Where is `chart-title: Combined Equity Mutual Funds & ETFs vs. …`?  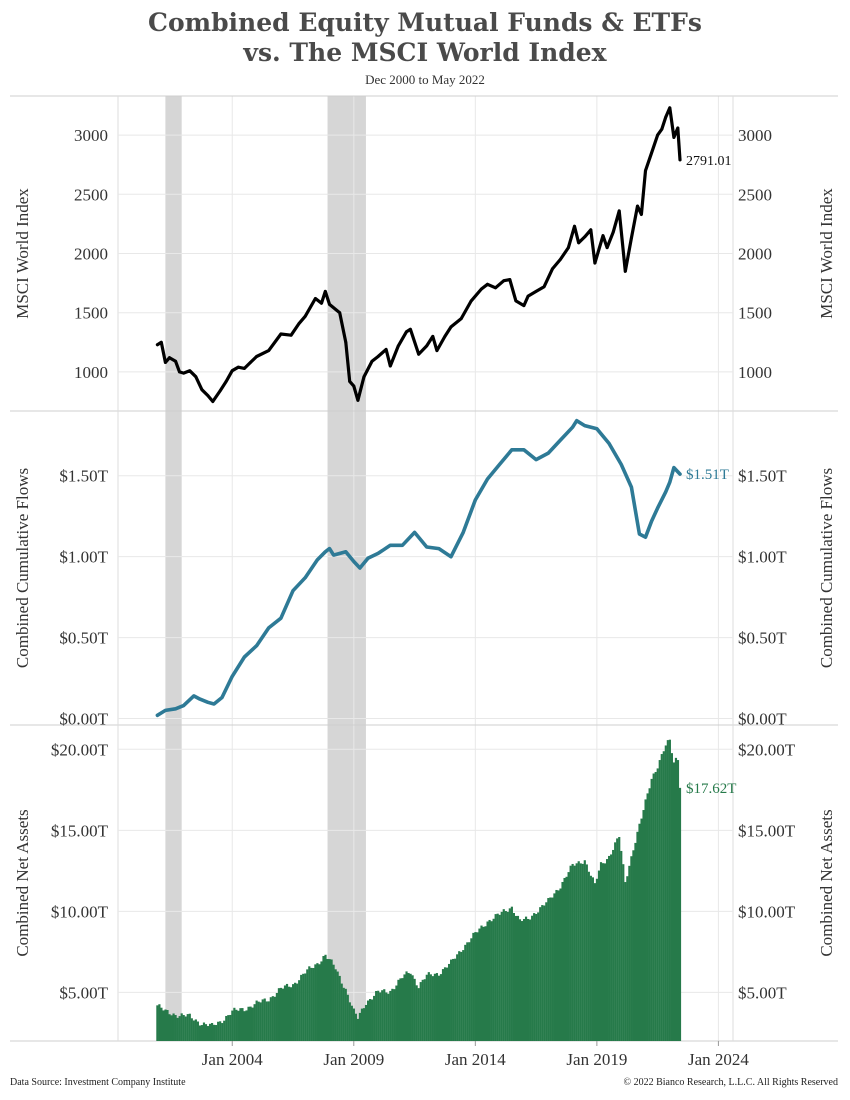
chart-title: Combined Equity Mutual Funds & ETFs vs. … is located at coordinates (425, 38).